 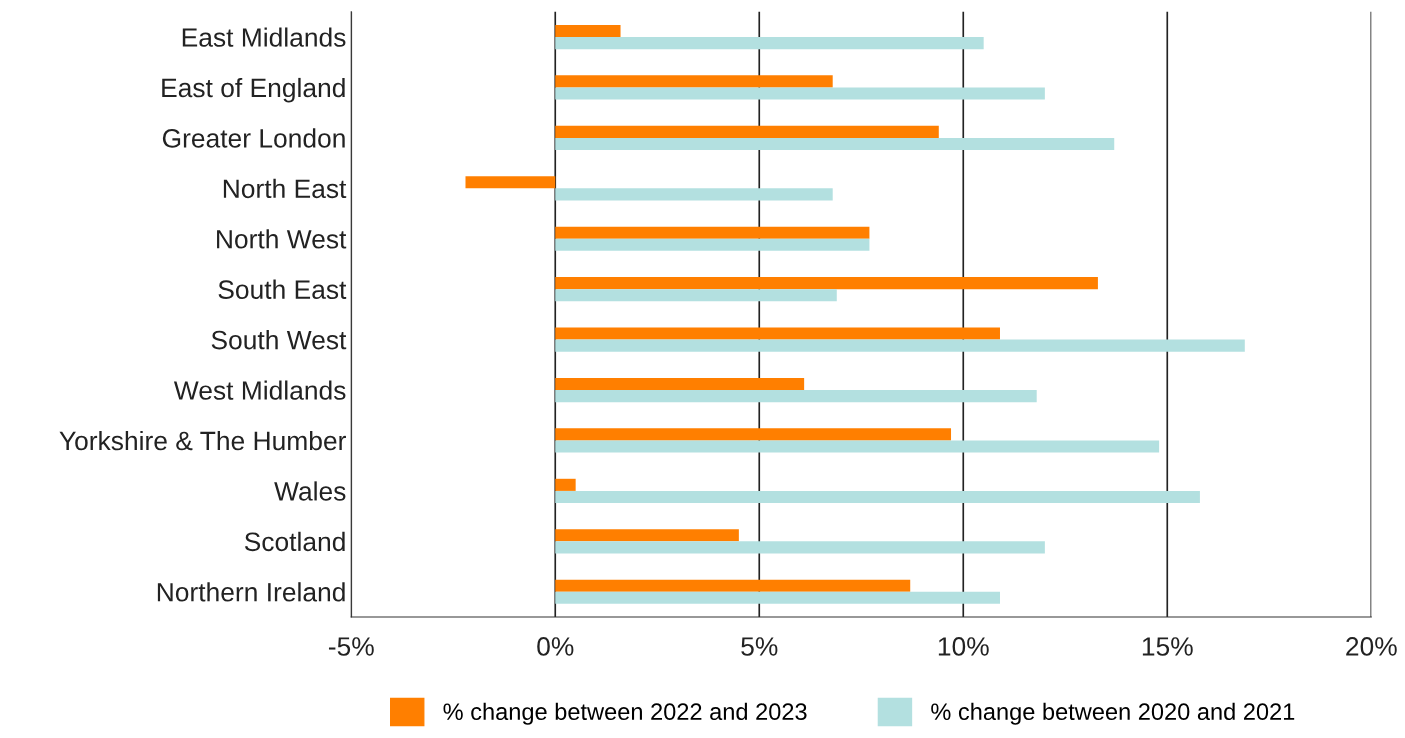 What do you see at coordinates (625, 713) in the screenshot?
I see `legend-label: % change between 2022 and 2023` at bounding box center [625, 713].